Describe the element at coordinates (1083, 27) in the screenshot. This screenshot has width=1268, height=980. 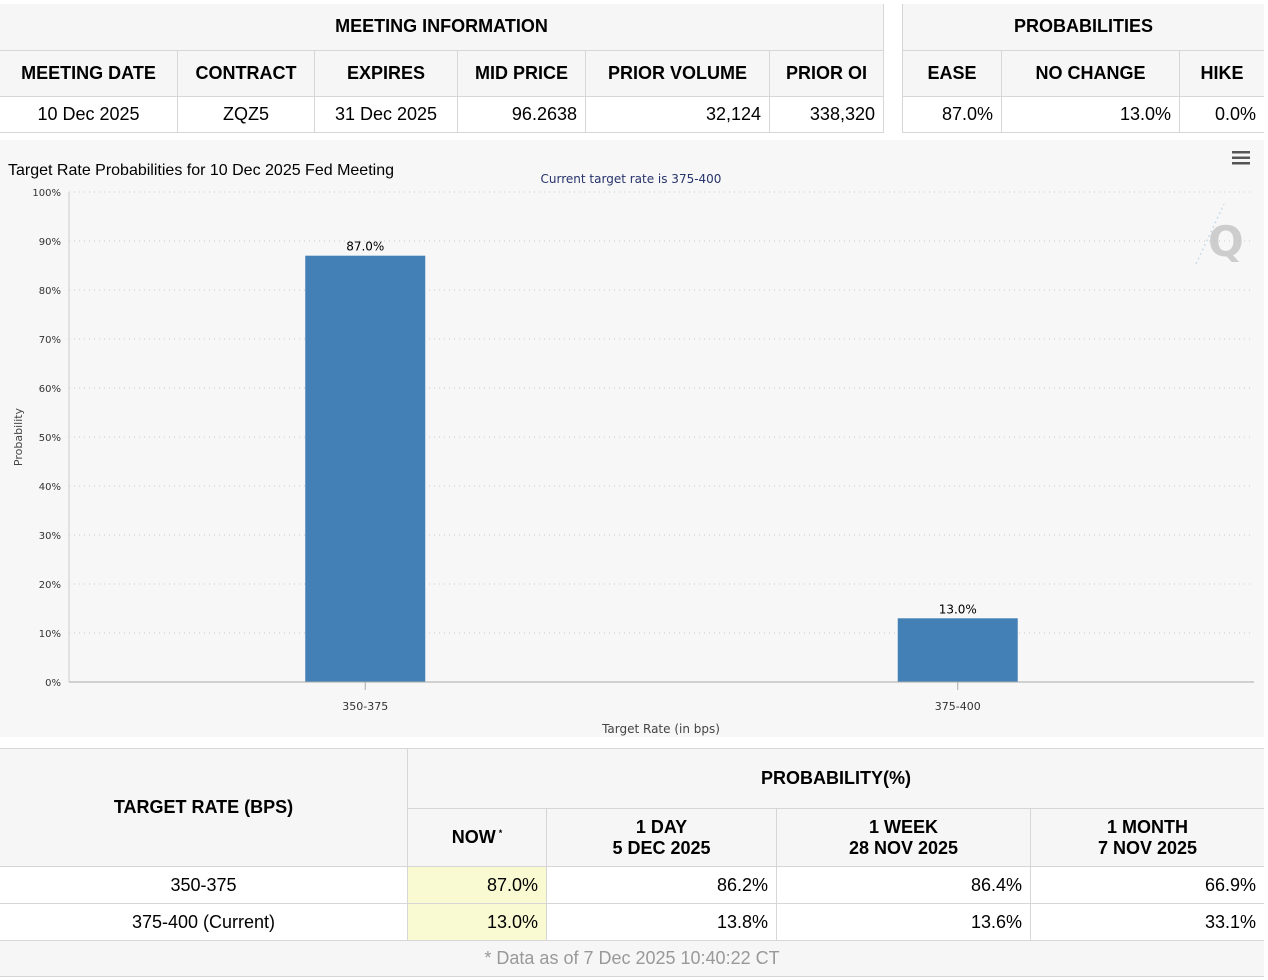
I see `probabilities-title: PROBABILITIES` at that location.